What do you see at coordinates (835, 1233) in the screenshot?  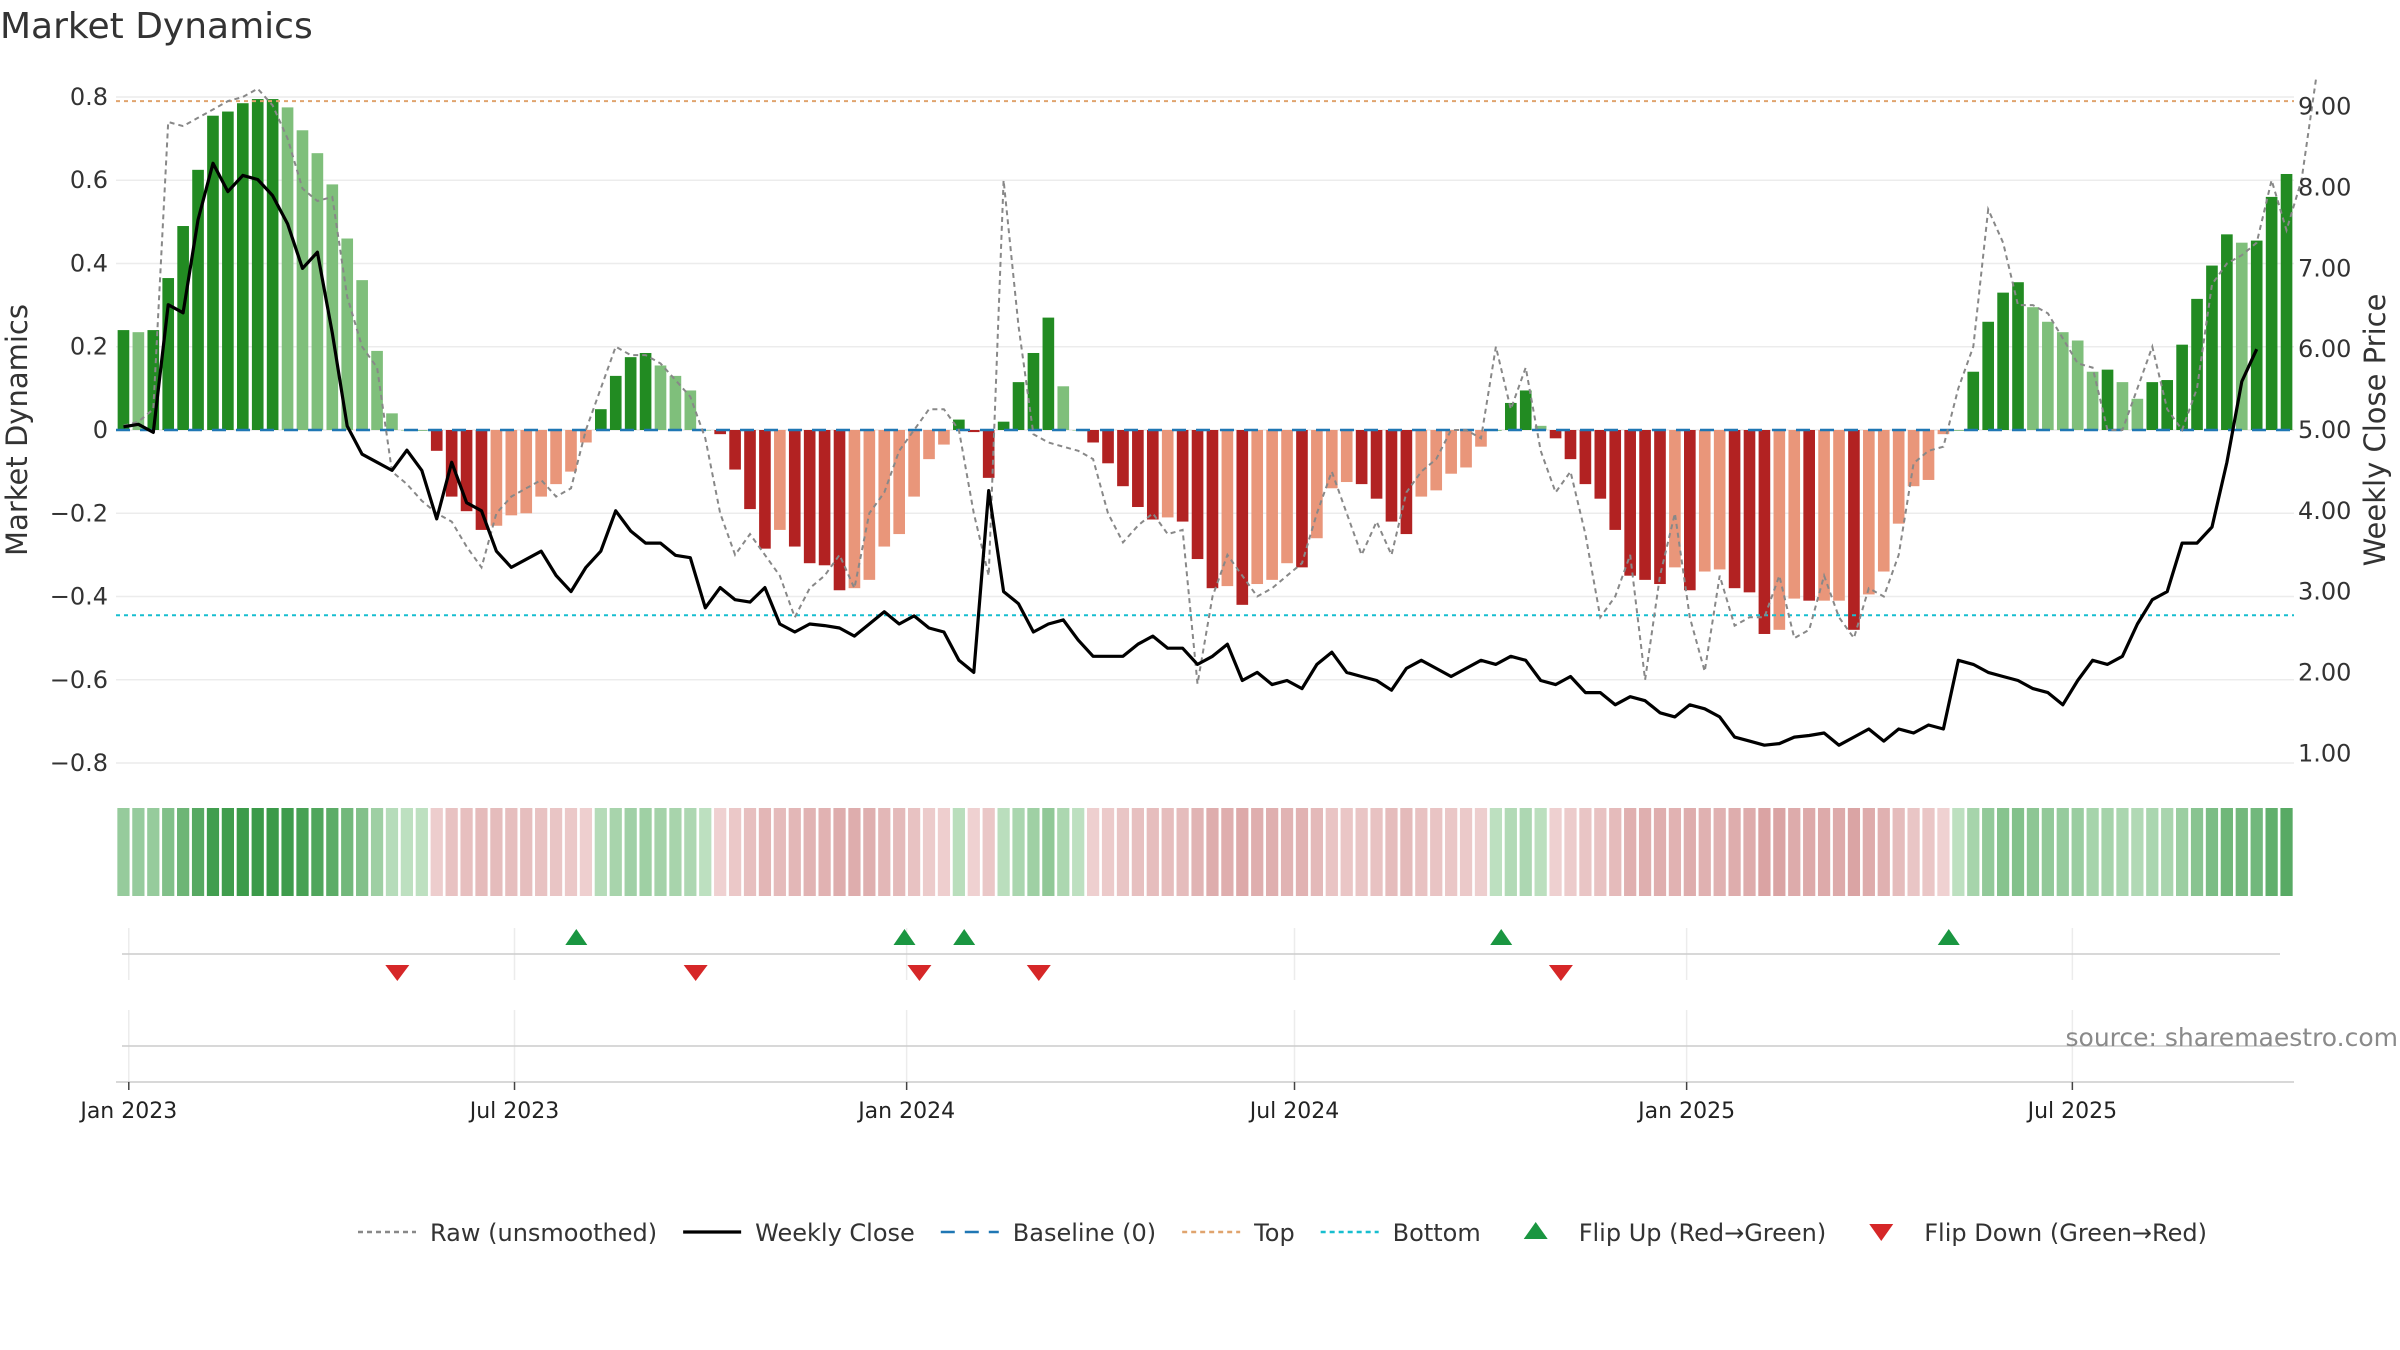 I see `legend-label: Weekly Close` at bounding box center [835, 1233].